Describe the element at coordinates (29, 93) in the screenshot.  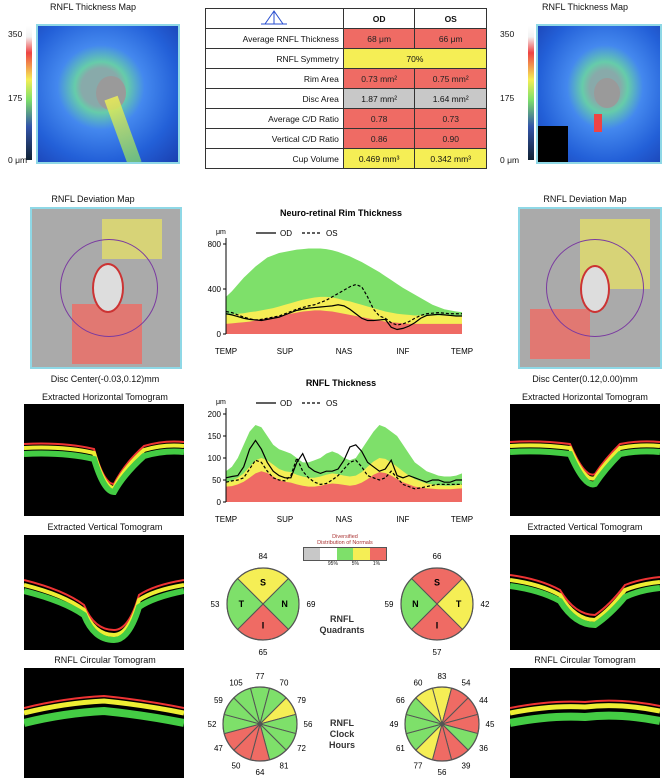
I see `od-thickness-scale-bar` at that location.